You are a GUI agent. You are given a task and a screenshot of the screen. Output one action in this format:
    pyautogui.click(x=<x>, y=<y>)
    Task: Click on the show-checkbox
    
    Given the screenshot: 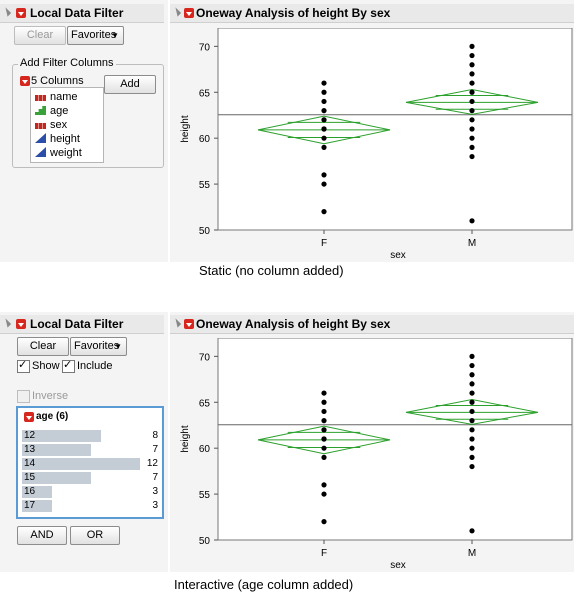 What is the action you would take?
    pyautogui.click(x=23, y=365)
    